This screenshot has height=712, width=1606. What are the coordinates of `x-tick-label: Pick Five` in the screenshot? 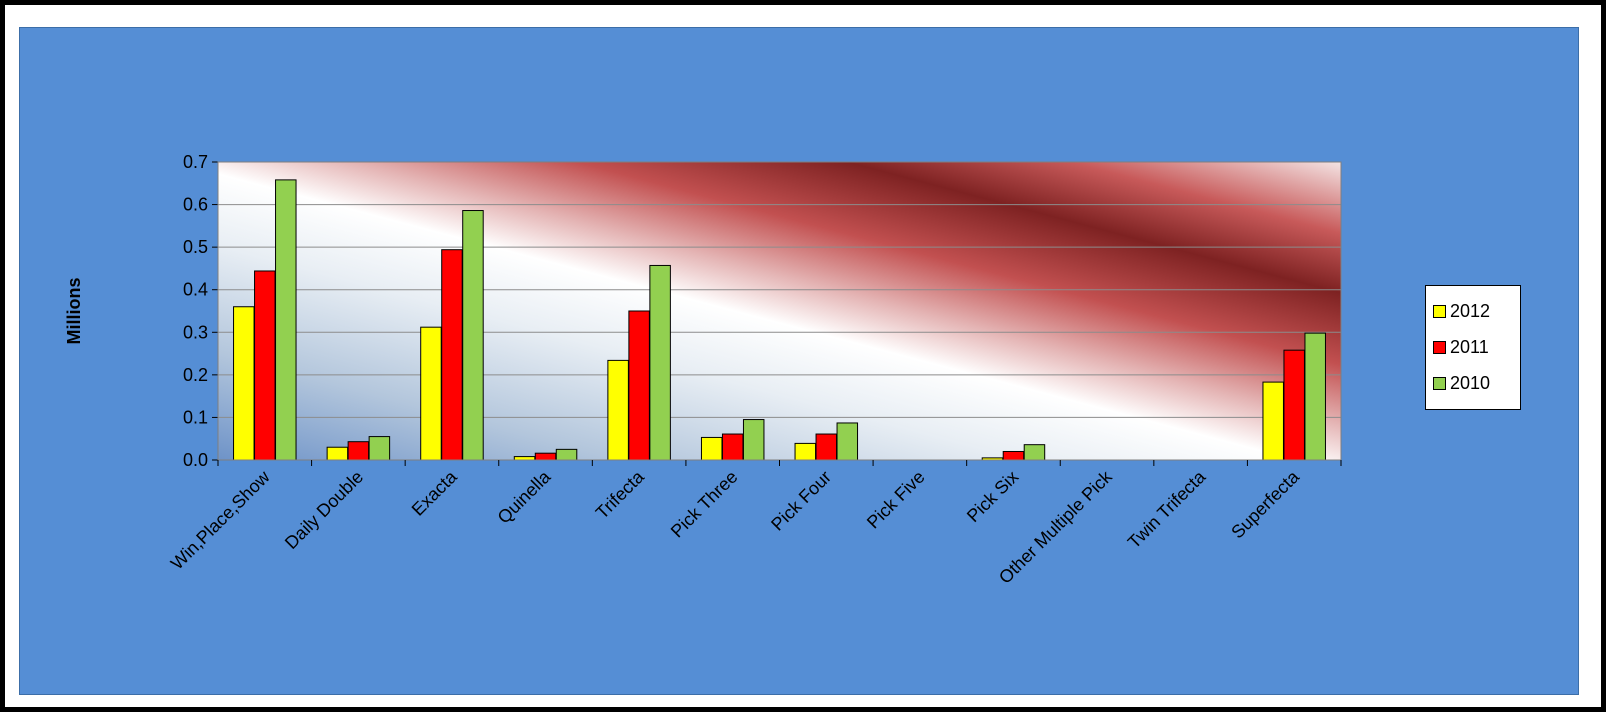 It's located at (896, 500).